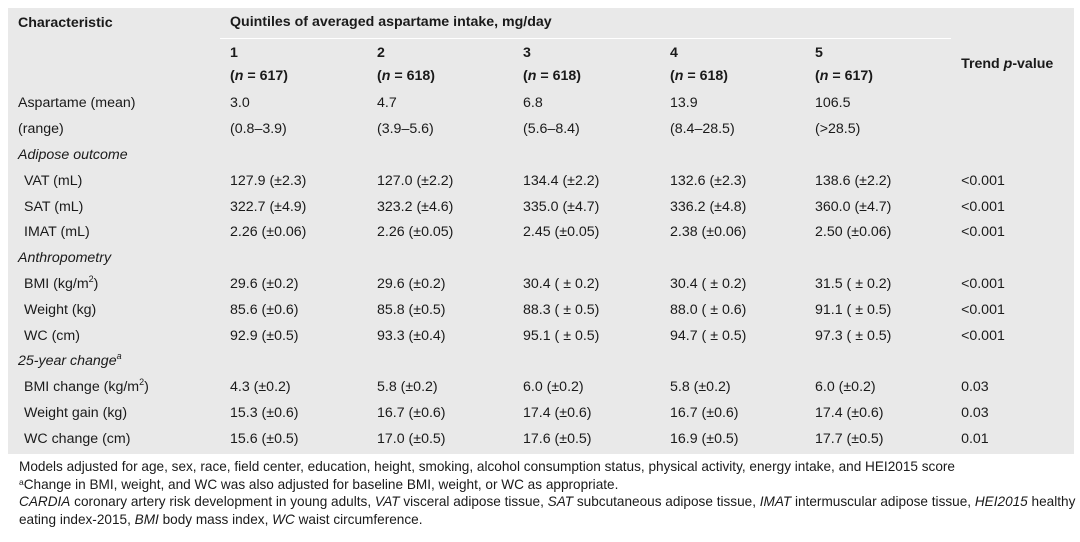 Image resolution: width=1080 pixels, height=542 pixels. Describe the element at coordinates (853, 283) in the screenshot. I see `cell-quintile-5: 31.5 ( ± 0.2)` at that location.